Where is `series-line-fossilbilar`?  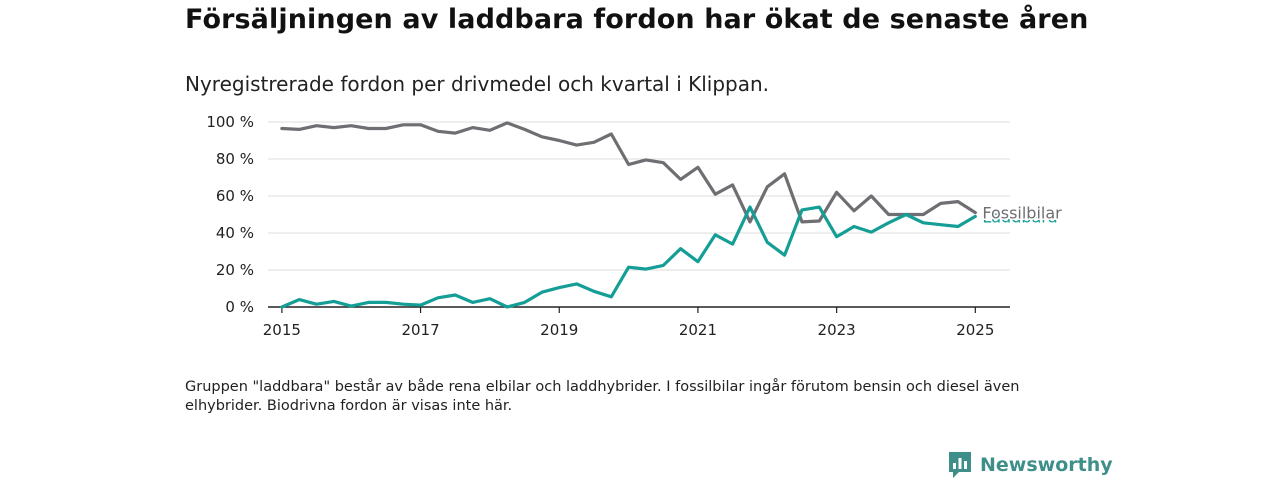 series-line-fossilbilar is located at coordinates (628, 172).